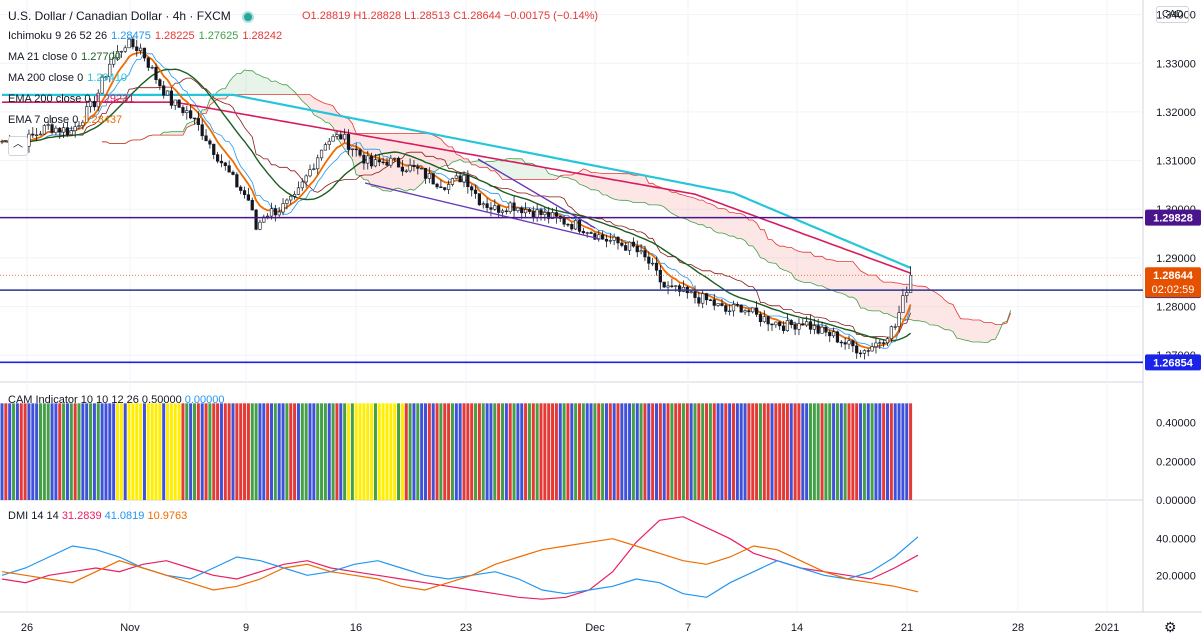 The height and width of the screenshot is (637, 1202). What do you see at coordinates (49, 99) in the screenshot?
I see `indicator-legend-label: EMA 200 close 0` at bounding box center [49, 99].